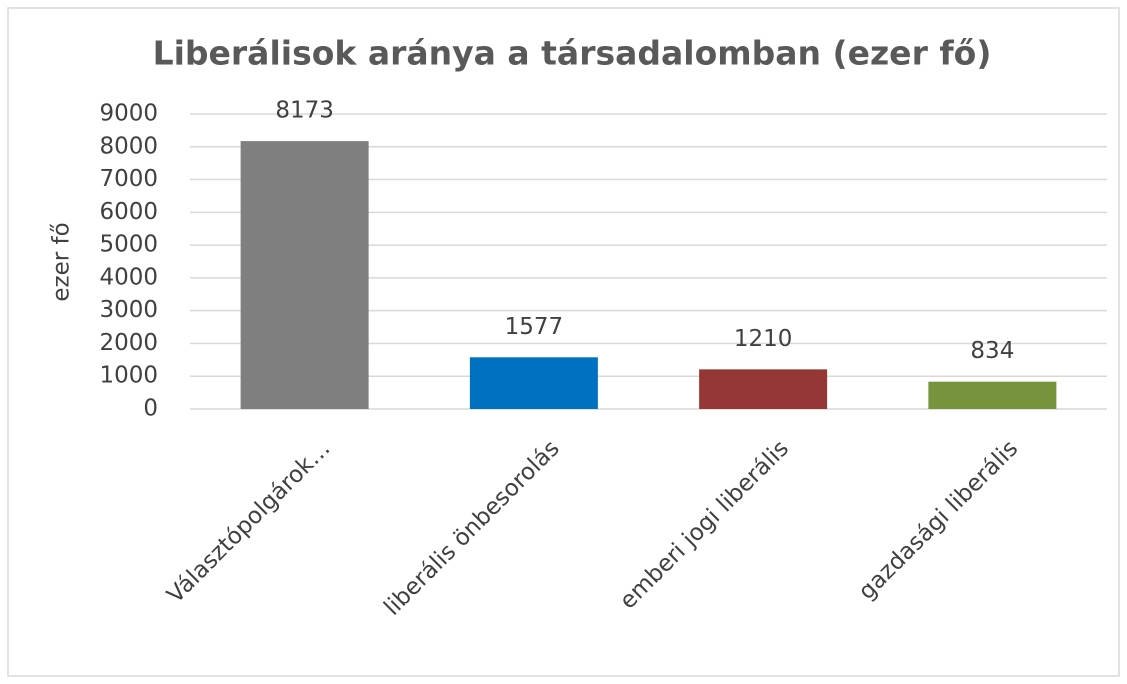 This screenshot has width=1127, height=684. What do you see at coordinates (128, 245) in the screenshot?
I see `y-tick-label: 5000` at bounding box center [128, 245].